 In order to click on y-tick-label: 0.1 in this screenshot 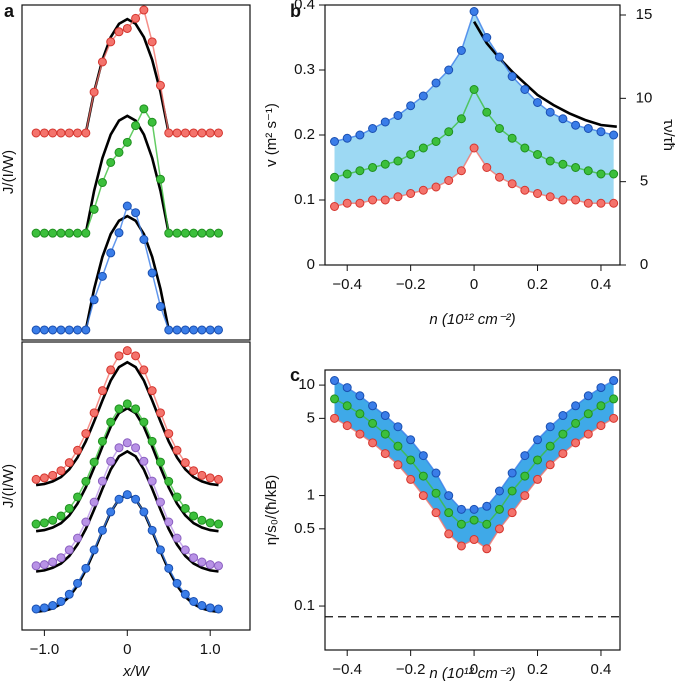, I will do `click(304, 605)`.